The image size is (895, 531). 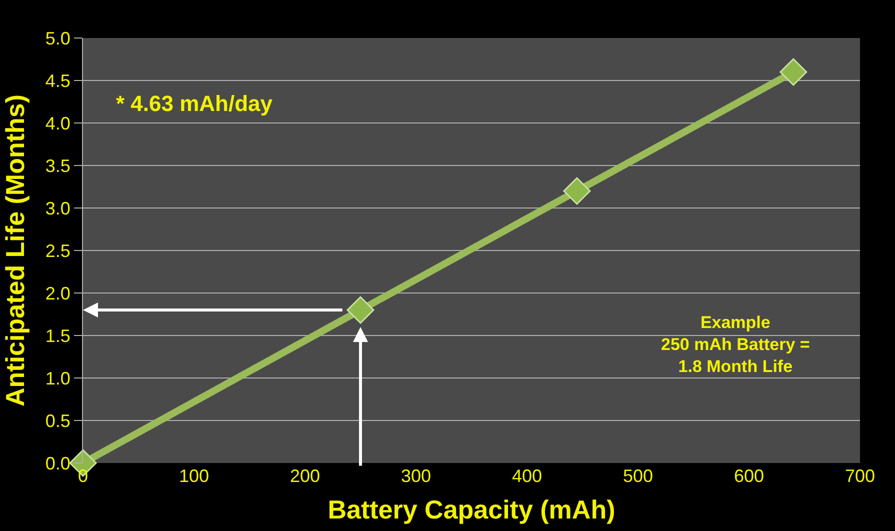 I want to click on x-tick-label: 400, so click(x=527, y=476).